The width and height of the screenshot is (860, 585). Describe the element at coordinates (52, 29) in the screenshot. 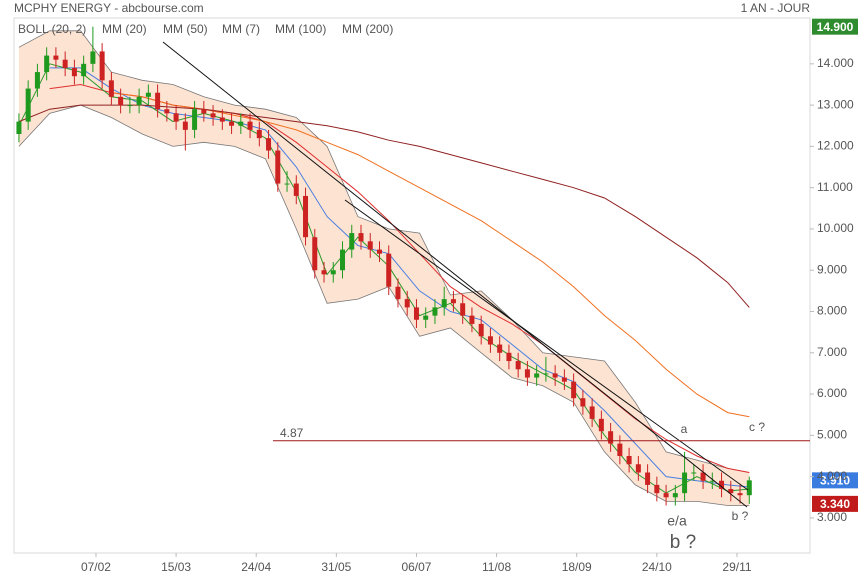

I see `legend-label: BOLL (20, 2)` at that location.